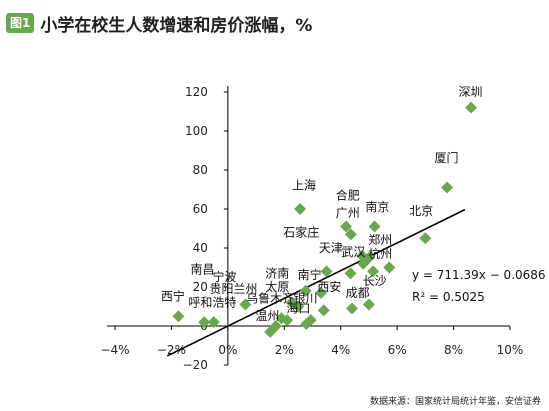  Describe the element at coordinates (114, 350) in the screenshot. I see `x-tick-label: −4%` at that location.